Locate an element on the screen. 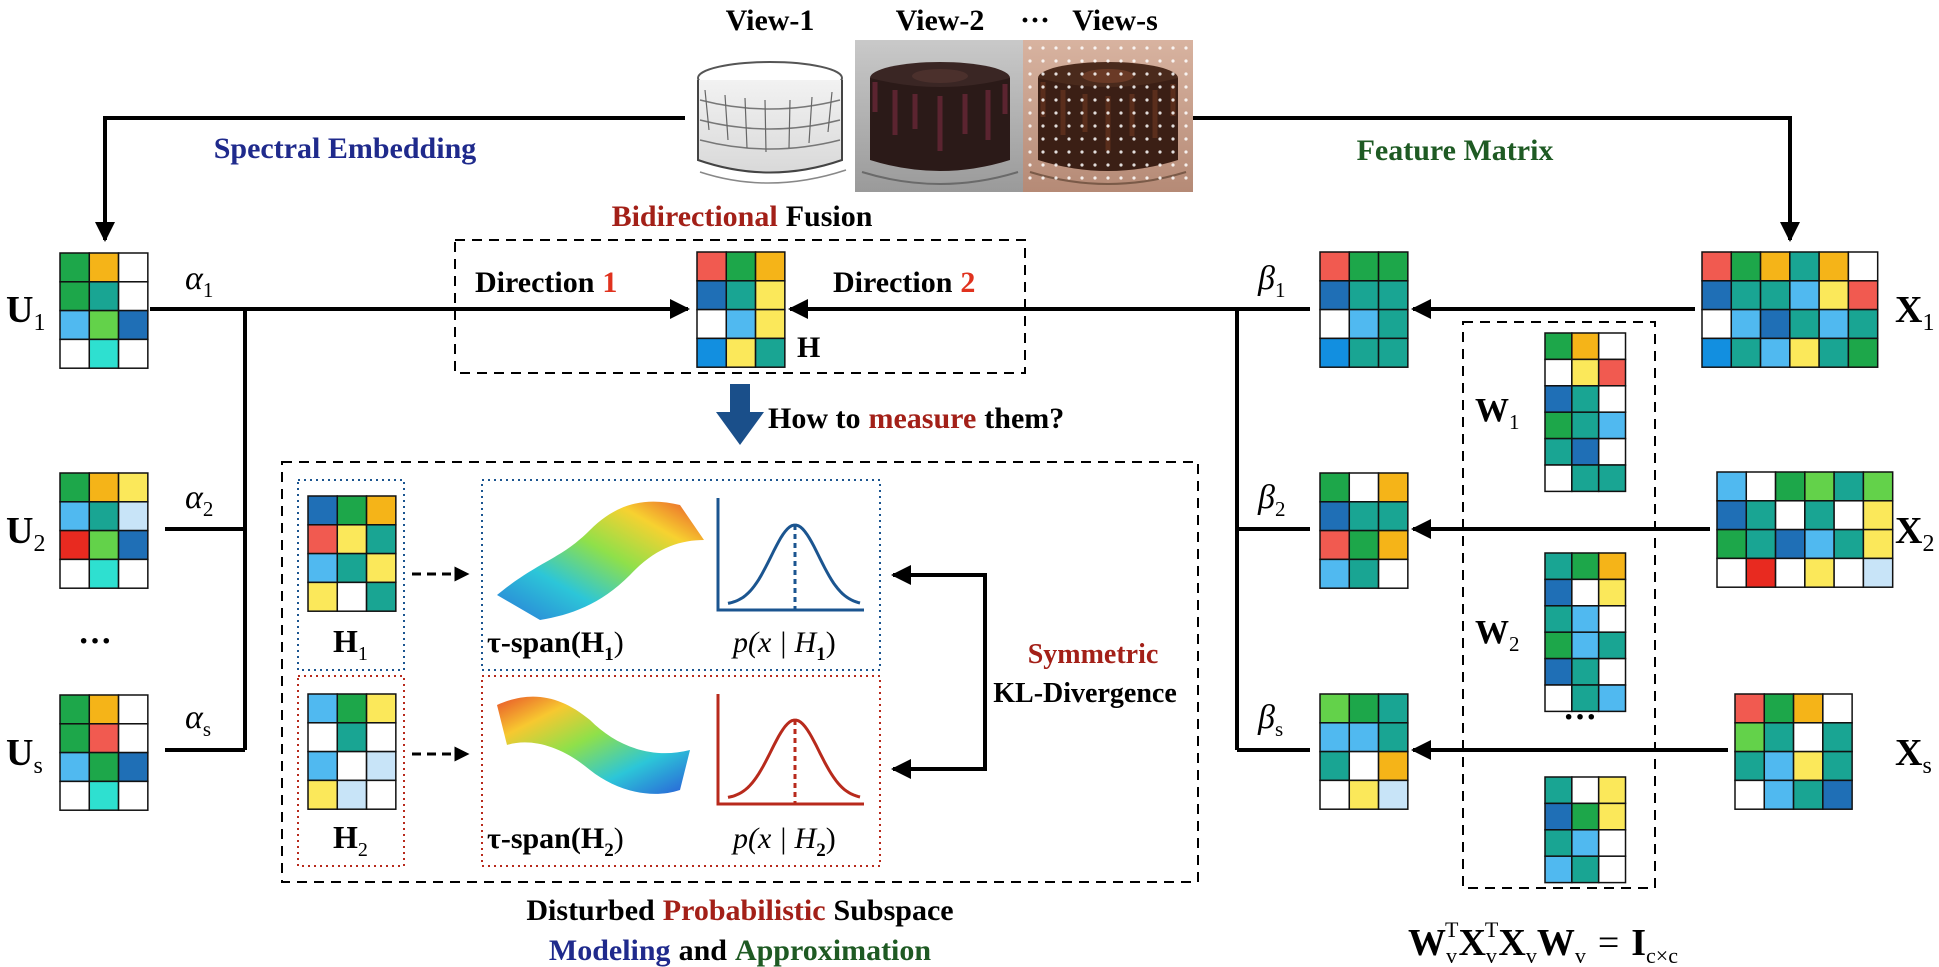 Image resolution: width=1939 pixels, height=967 pixels. subspace-caption-line2: Modeling and Approximation is located at coordinates (740, 950).